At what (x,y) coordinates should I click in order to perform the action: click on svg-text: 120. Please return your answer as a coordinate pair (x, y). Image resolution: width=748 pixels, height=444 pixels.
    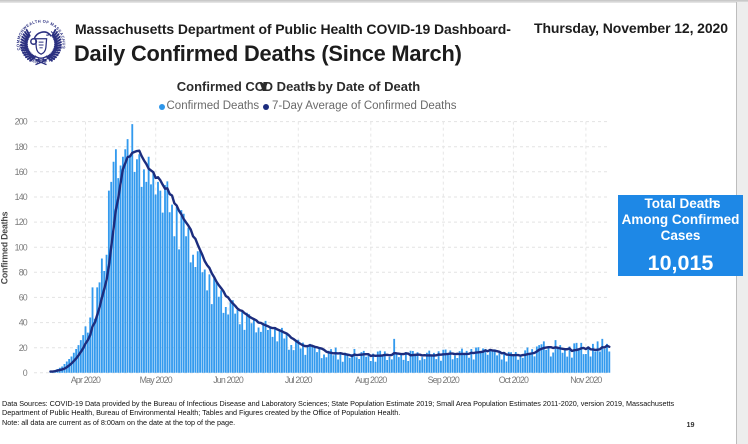
    Looking at the image, I should click on (21, 222).